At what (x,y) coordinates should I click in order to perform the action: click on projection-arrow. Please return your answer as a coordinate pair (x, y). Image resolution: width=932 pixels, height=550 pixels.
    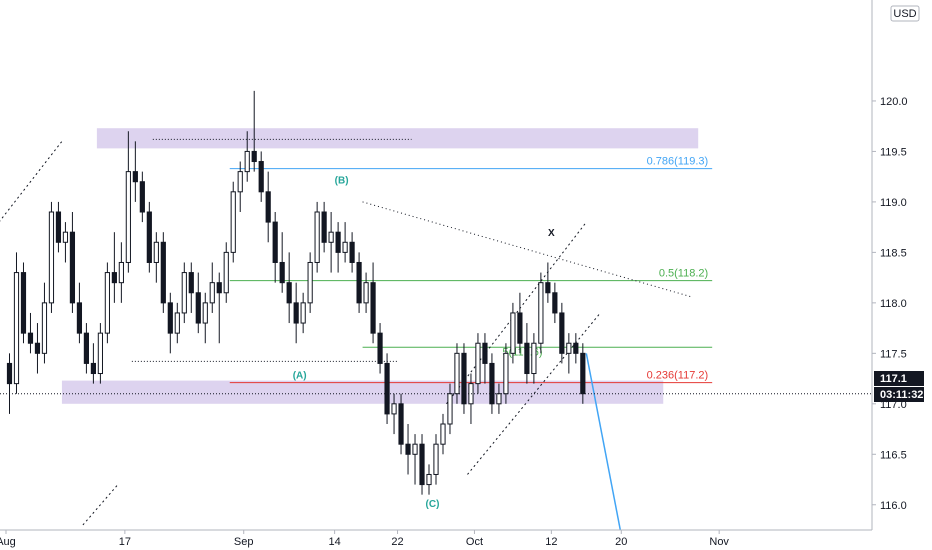
    Looking at the image, I should click on (604, 444).